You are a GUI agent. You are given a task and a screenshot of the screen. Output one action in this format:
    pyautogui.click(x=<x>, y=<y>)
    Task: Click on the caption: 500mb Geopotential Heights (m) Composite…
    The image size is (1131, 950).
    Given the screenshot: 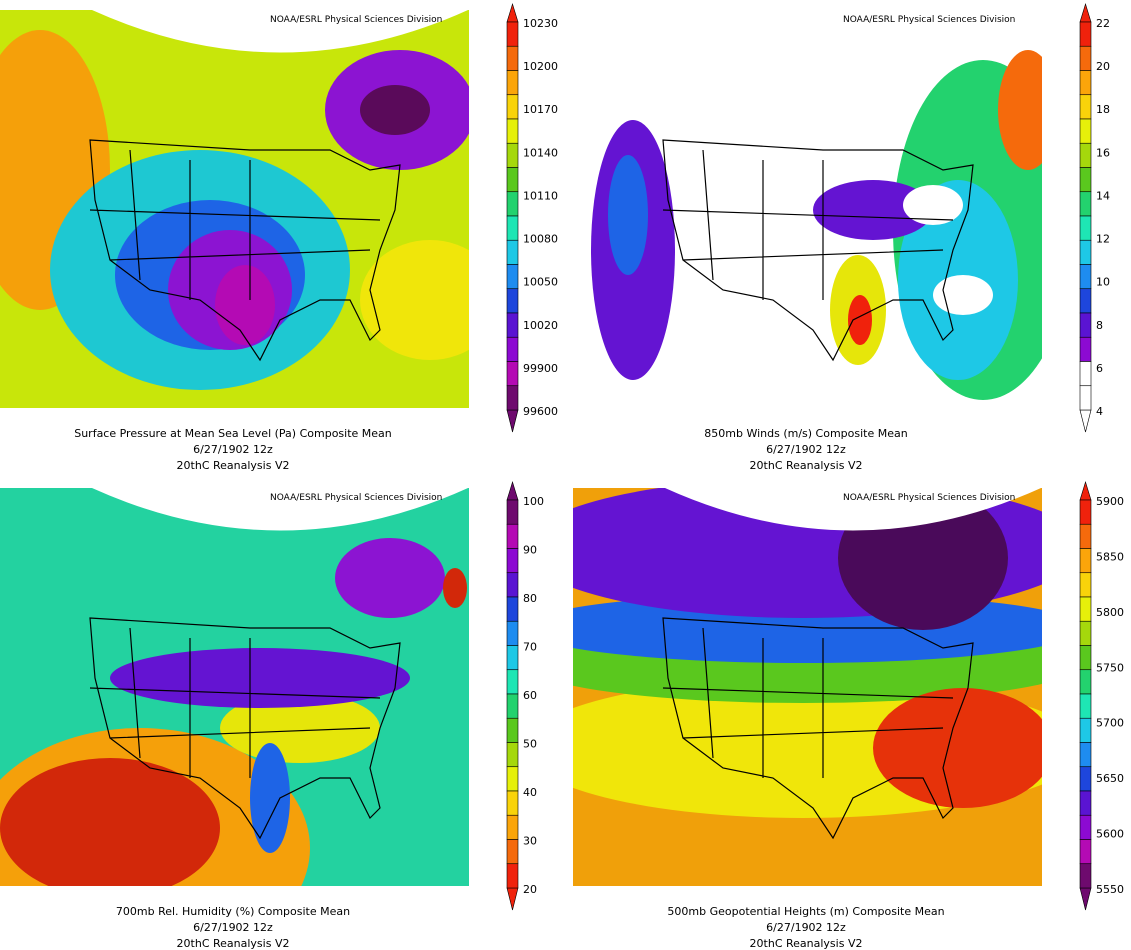 What is the action you would take?
    pyautogui.click(x=805, y=911)
    